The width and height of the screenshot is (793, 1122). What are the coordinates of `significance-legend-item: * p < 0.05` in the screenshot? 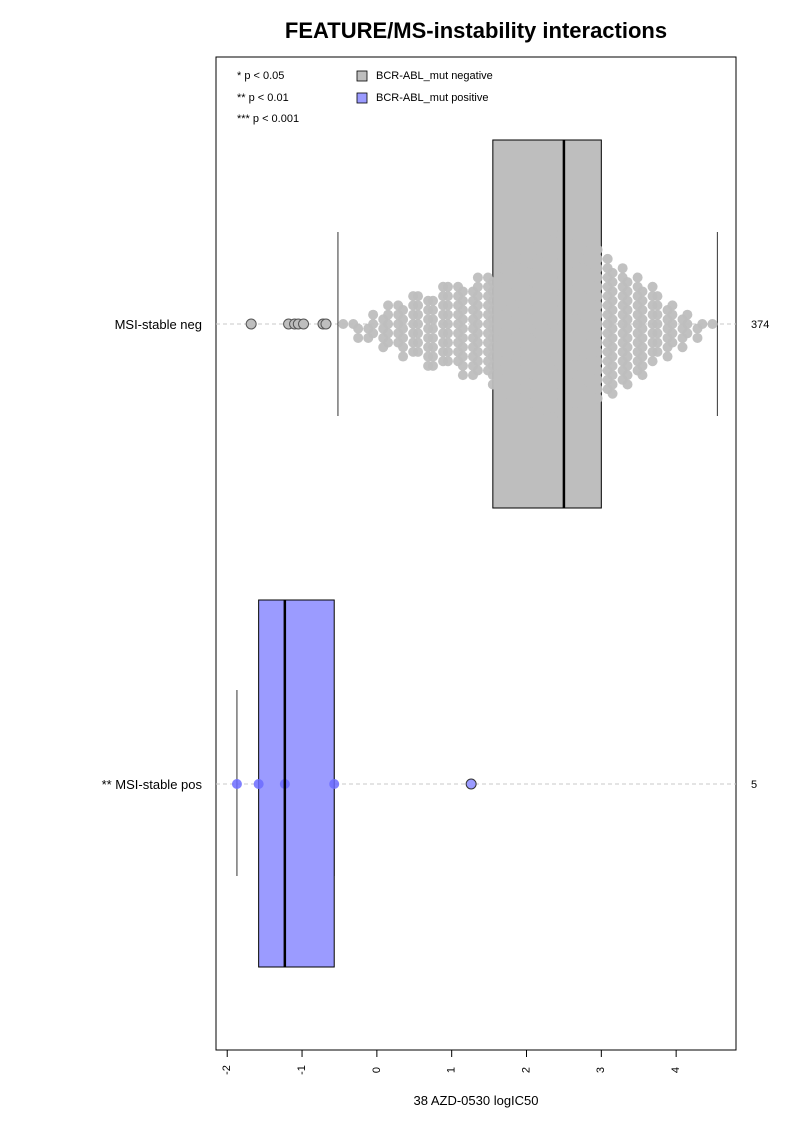 It's located at (260, 76).